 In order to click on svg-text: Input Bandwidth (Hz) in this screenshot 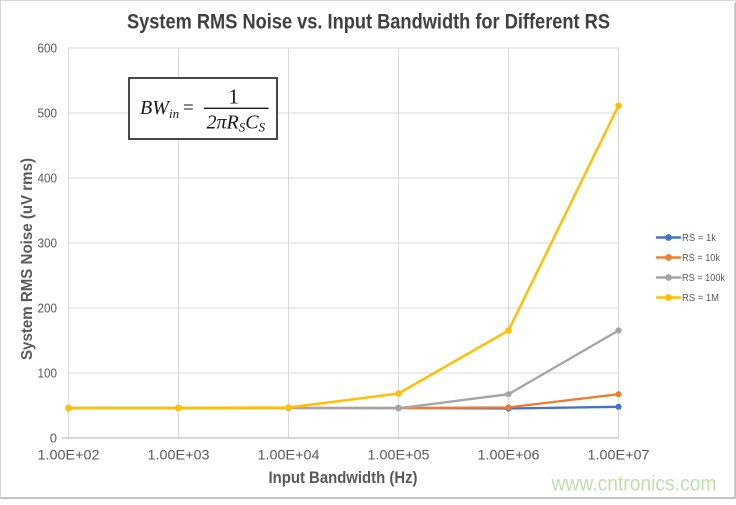, I will do `click(343, 477)`.